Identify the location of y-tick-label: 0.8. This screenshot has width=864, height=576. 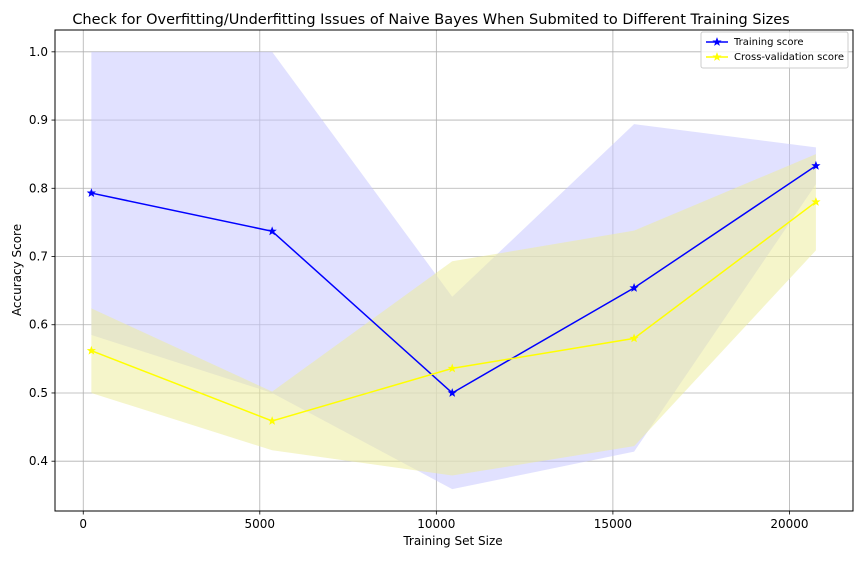
(38, 188).